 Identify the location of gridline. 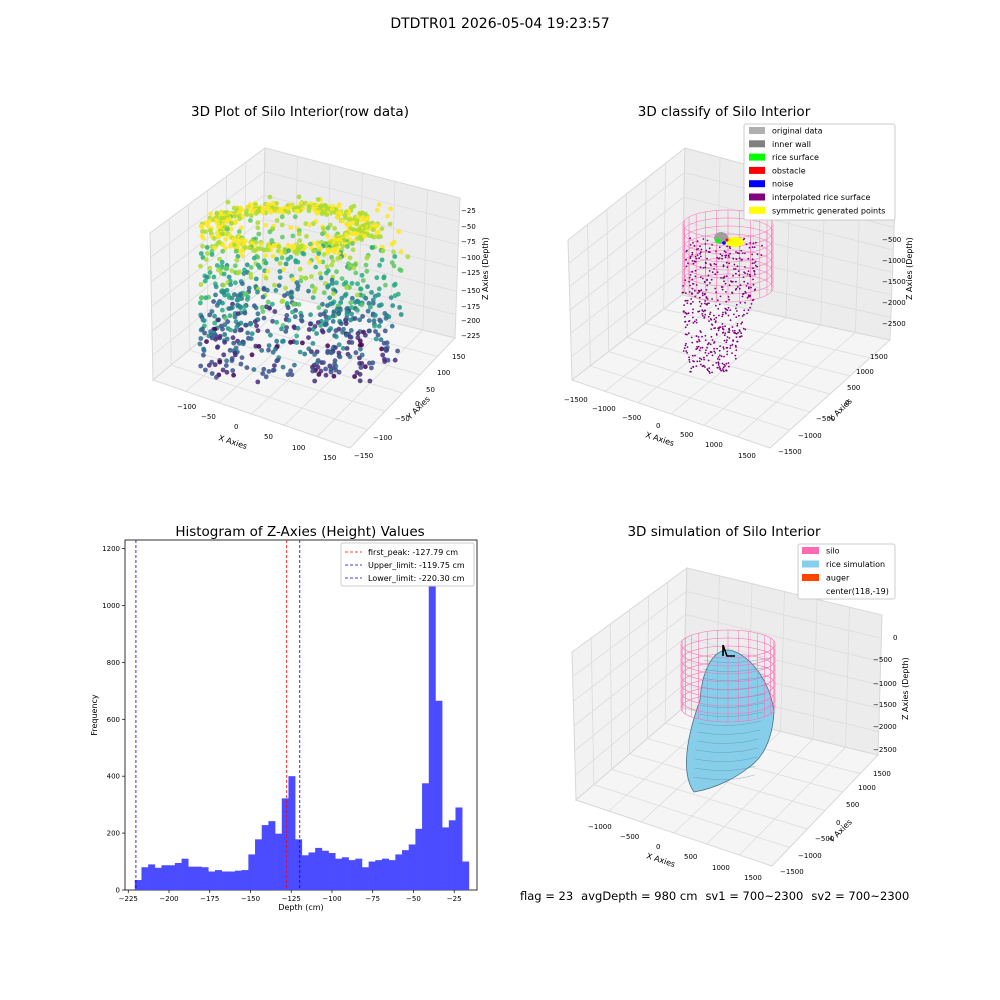
(207, 311).